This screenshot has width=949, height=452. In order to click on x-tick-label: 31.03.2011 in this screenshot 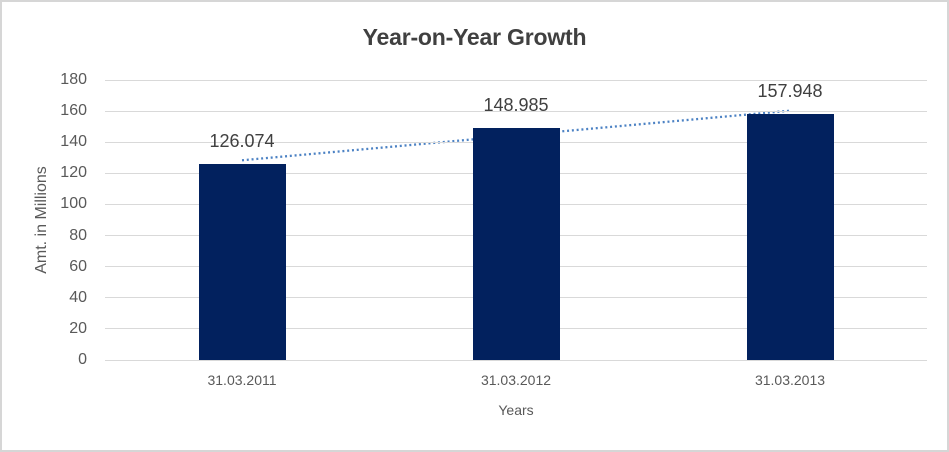, I will do `click(242, 380)`.